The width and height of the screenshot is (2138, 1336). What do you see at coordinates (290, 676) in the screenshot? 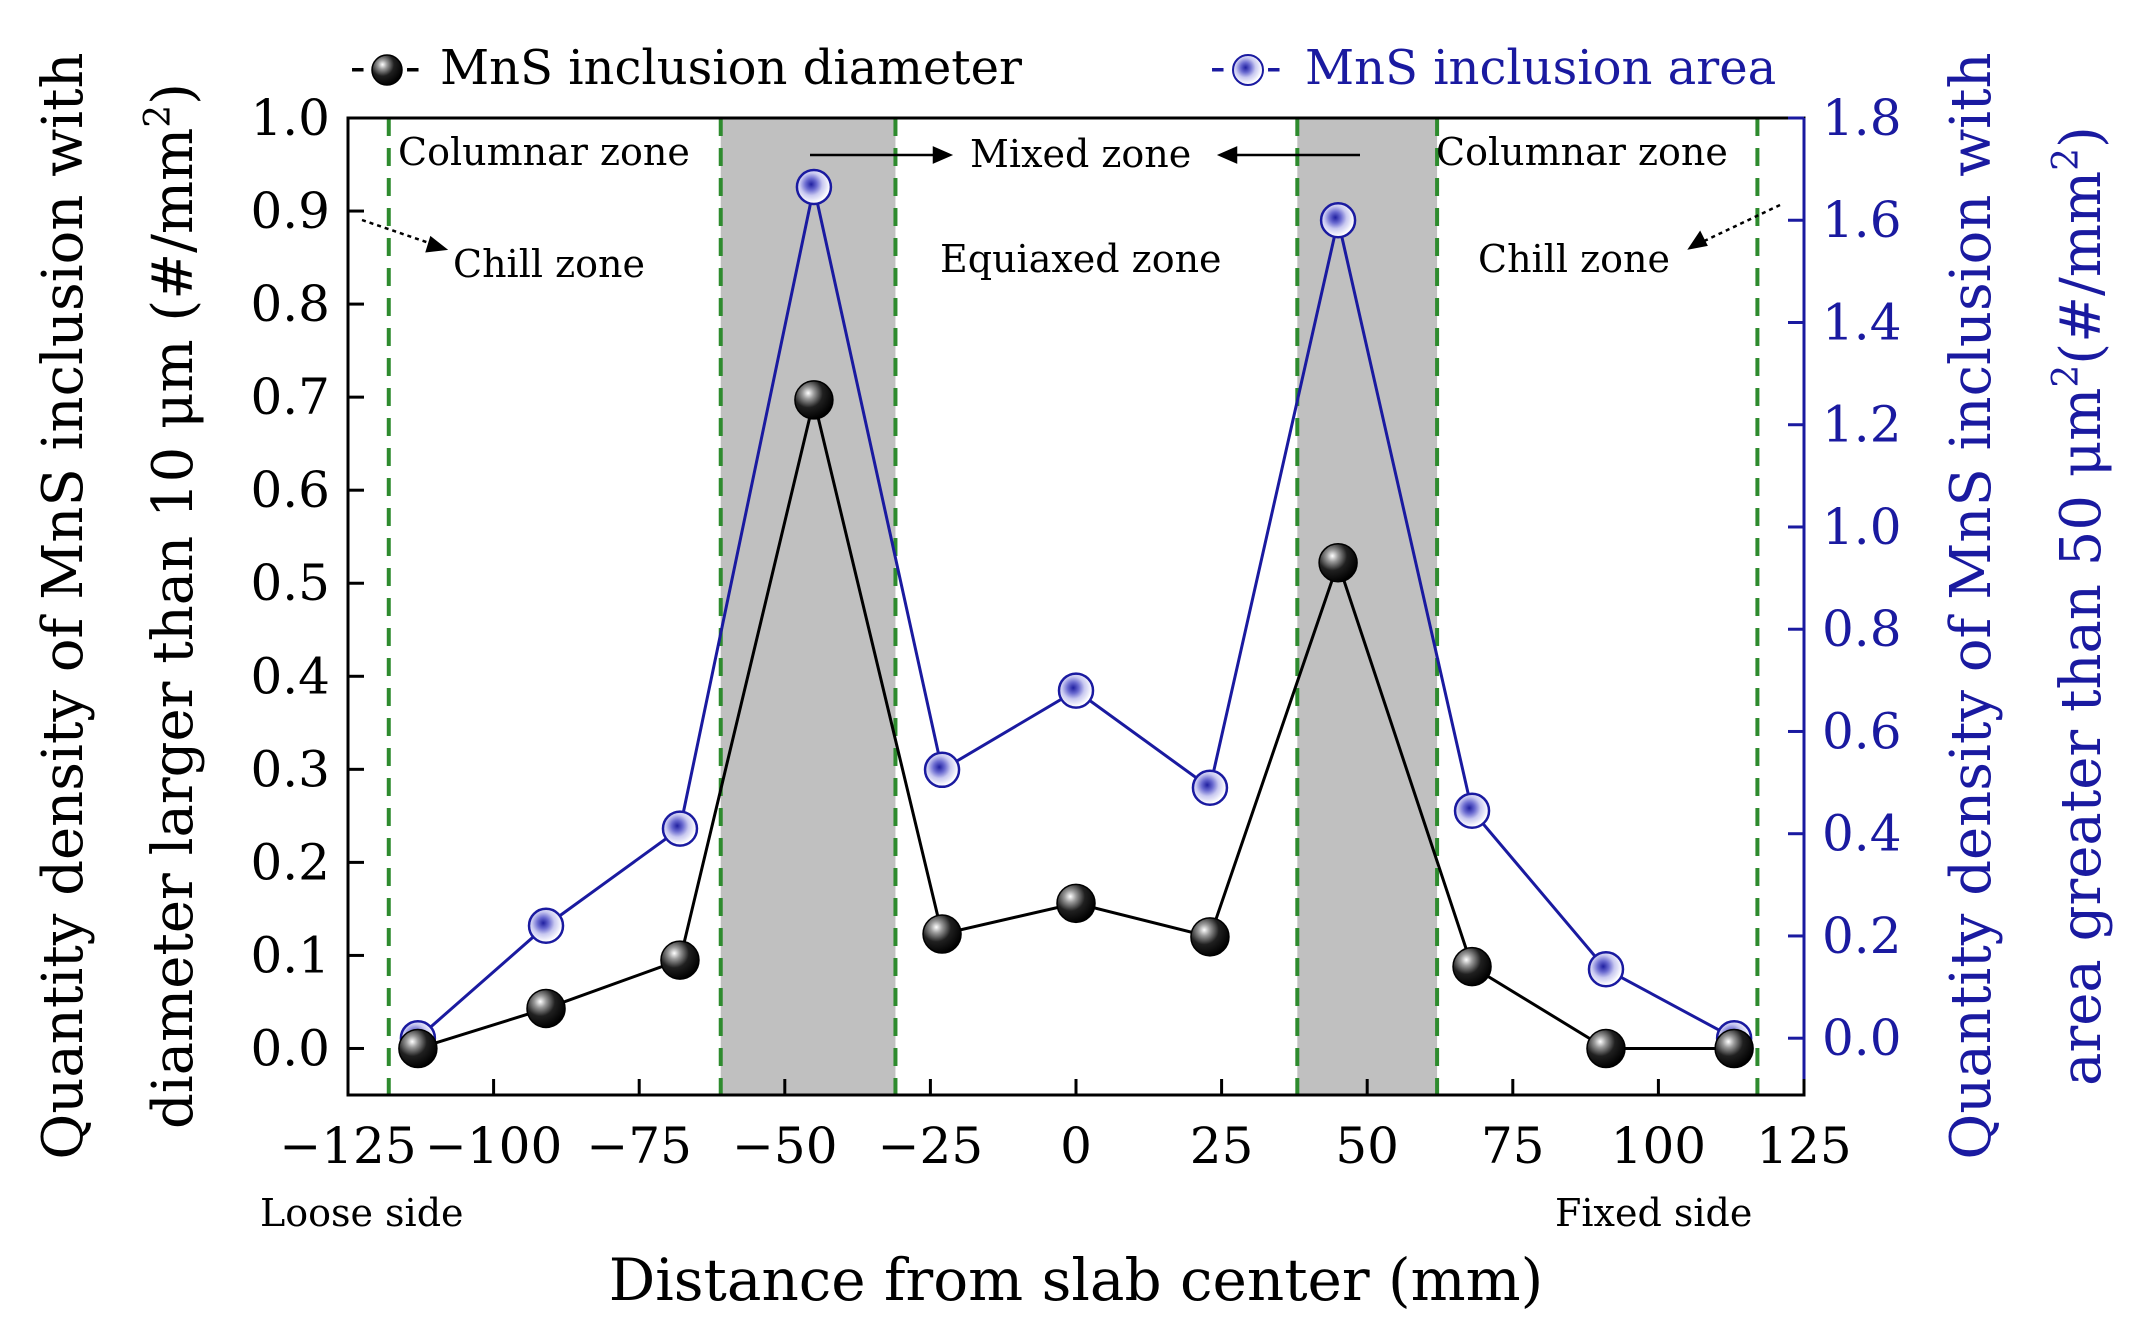
I see `left-y-tick-label-4: 0.4` at bounding box center [290, 676].